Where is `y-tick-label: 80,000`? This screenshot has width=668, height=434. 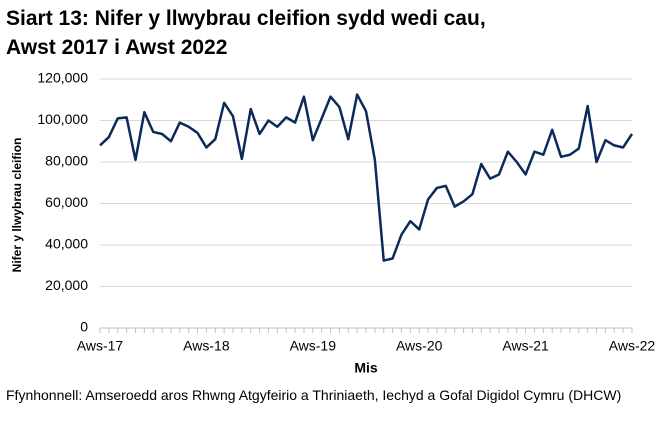 y-tick-label: 80,000 is located at coordinates (66, 161).